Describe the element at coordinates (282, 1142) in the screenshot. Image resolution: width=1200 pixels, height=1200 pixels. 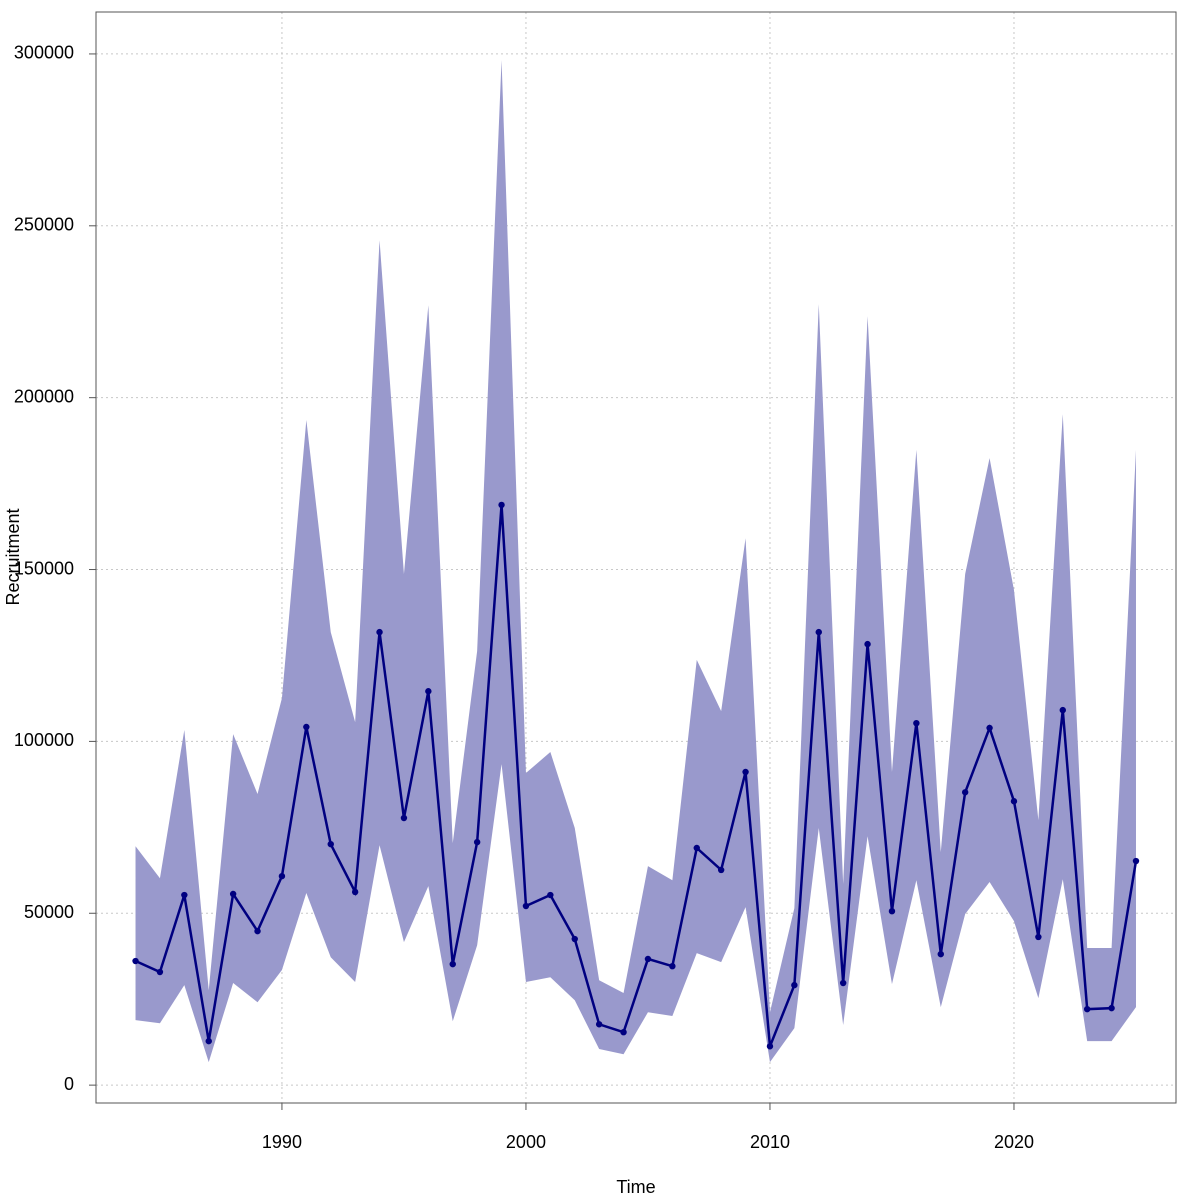
I see `x-tick-label: 1990` at that location.